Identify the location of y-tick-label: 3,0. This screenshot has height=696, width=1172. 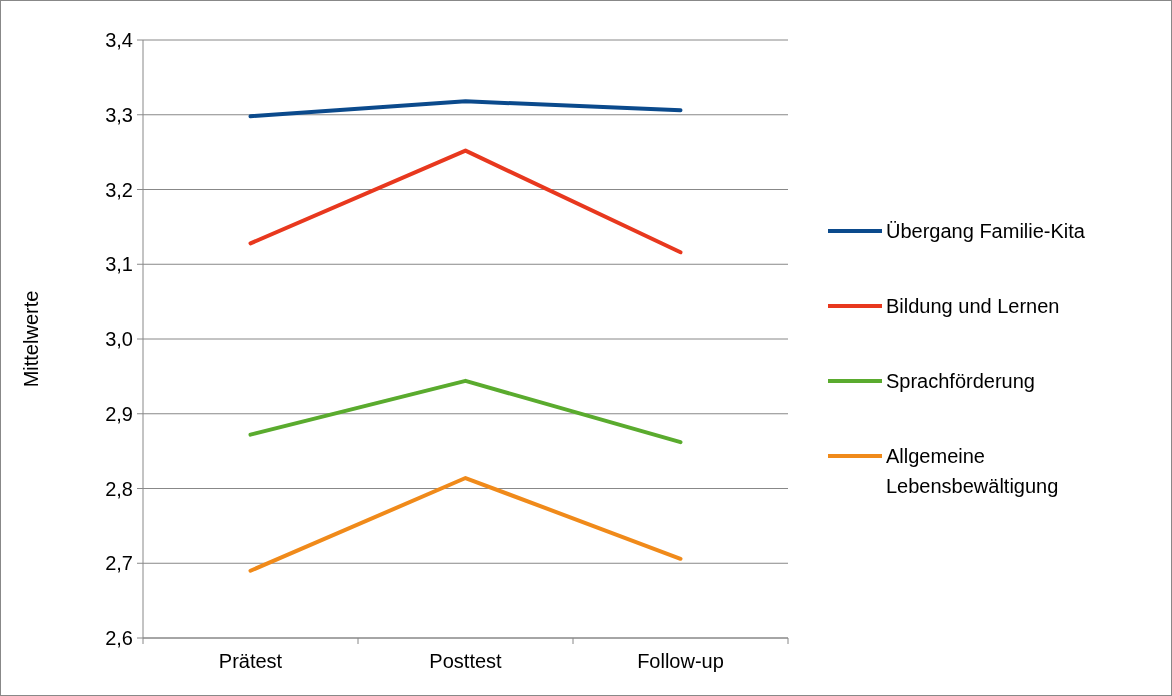
(119, 339).